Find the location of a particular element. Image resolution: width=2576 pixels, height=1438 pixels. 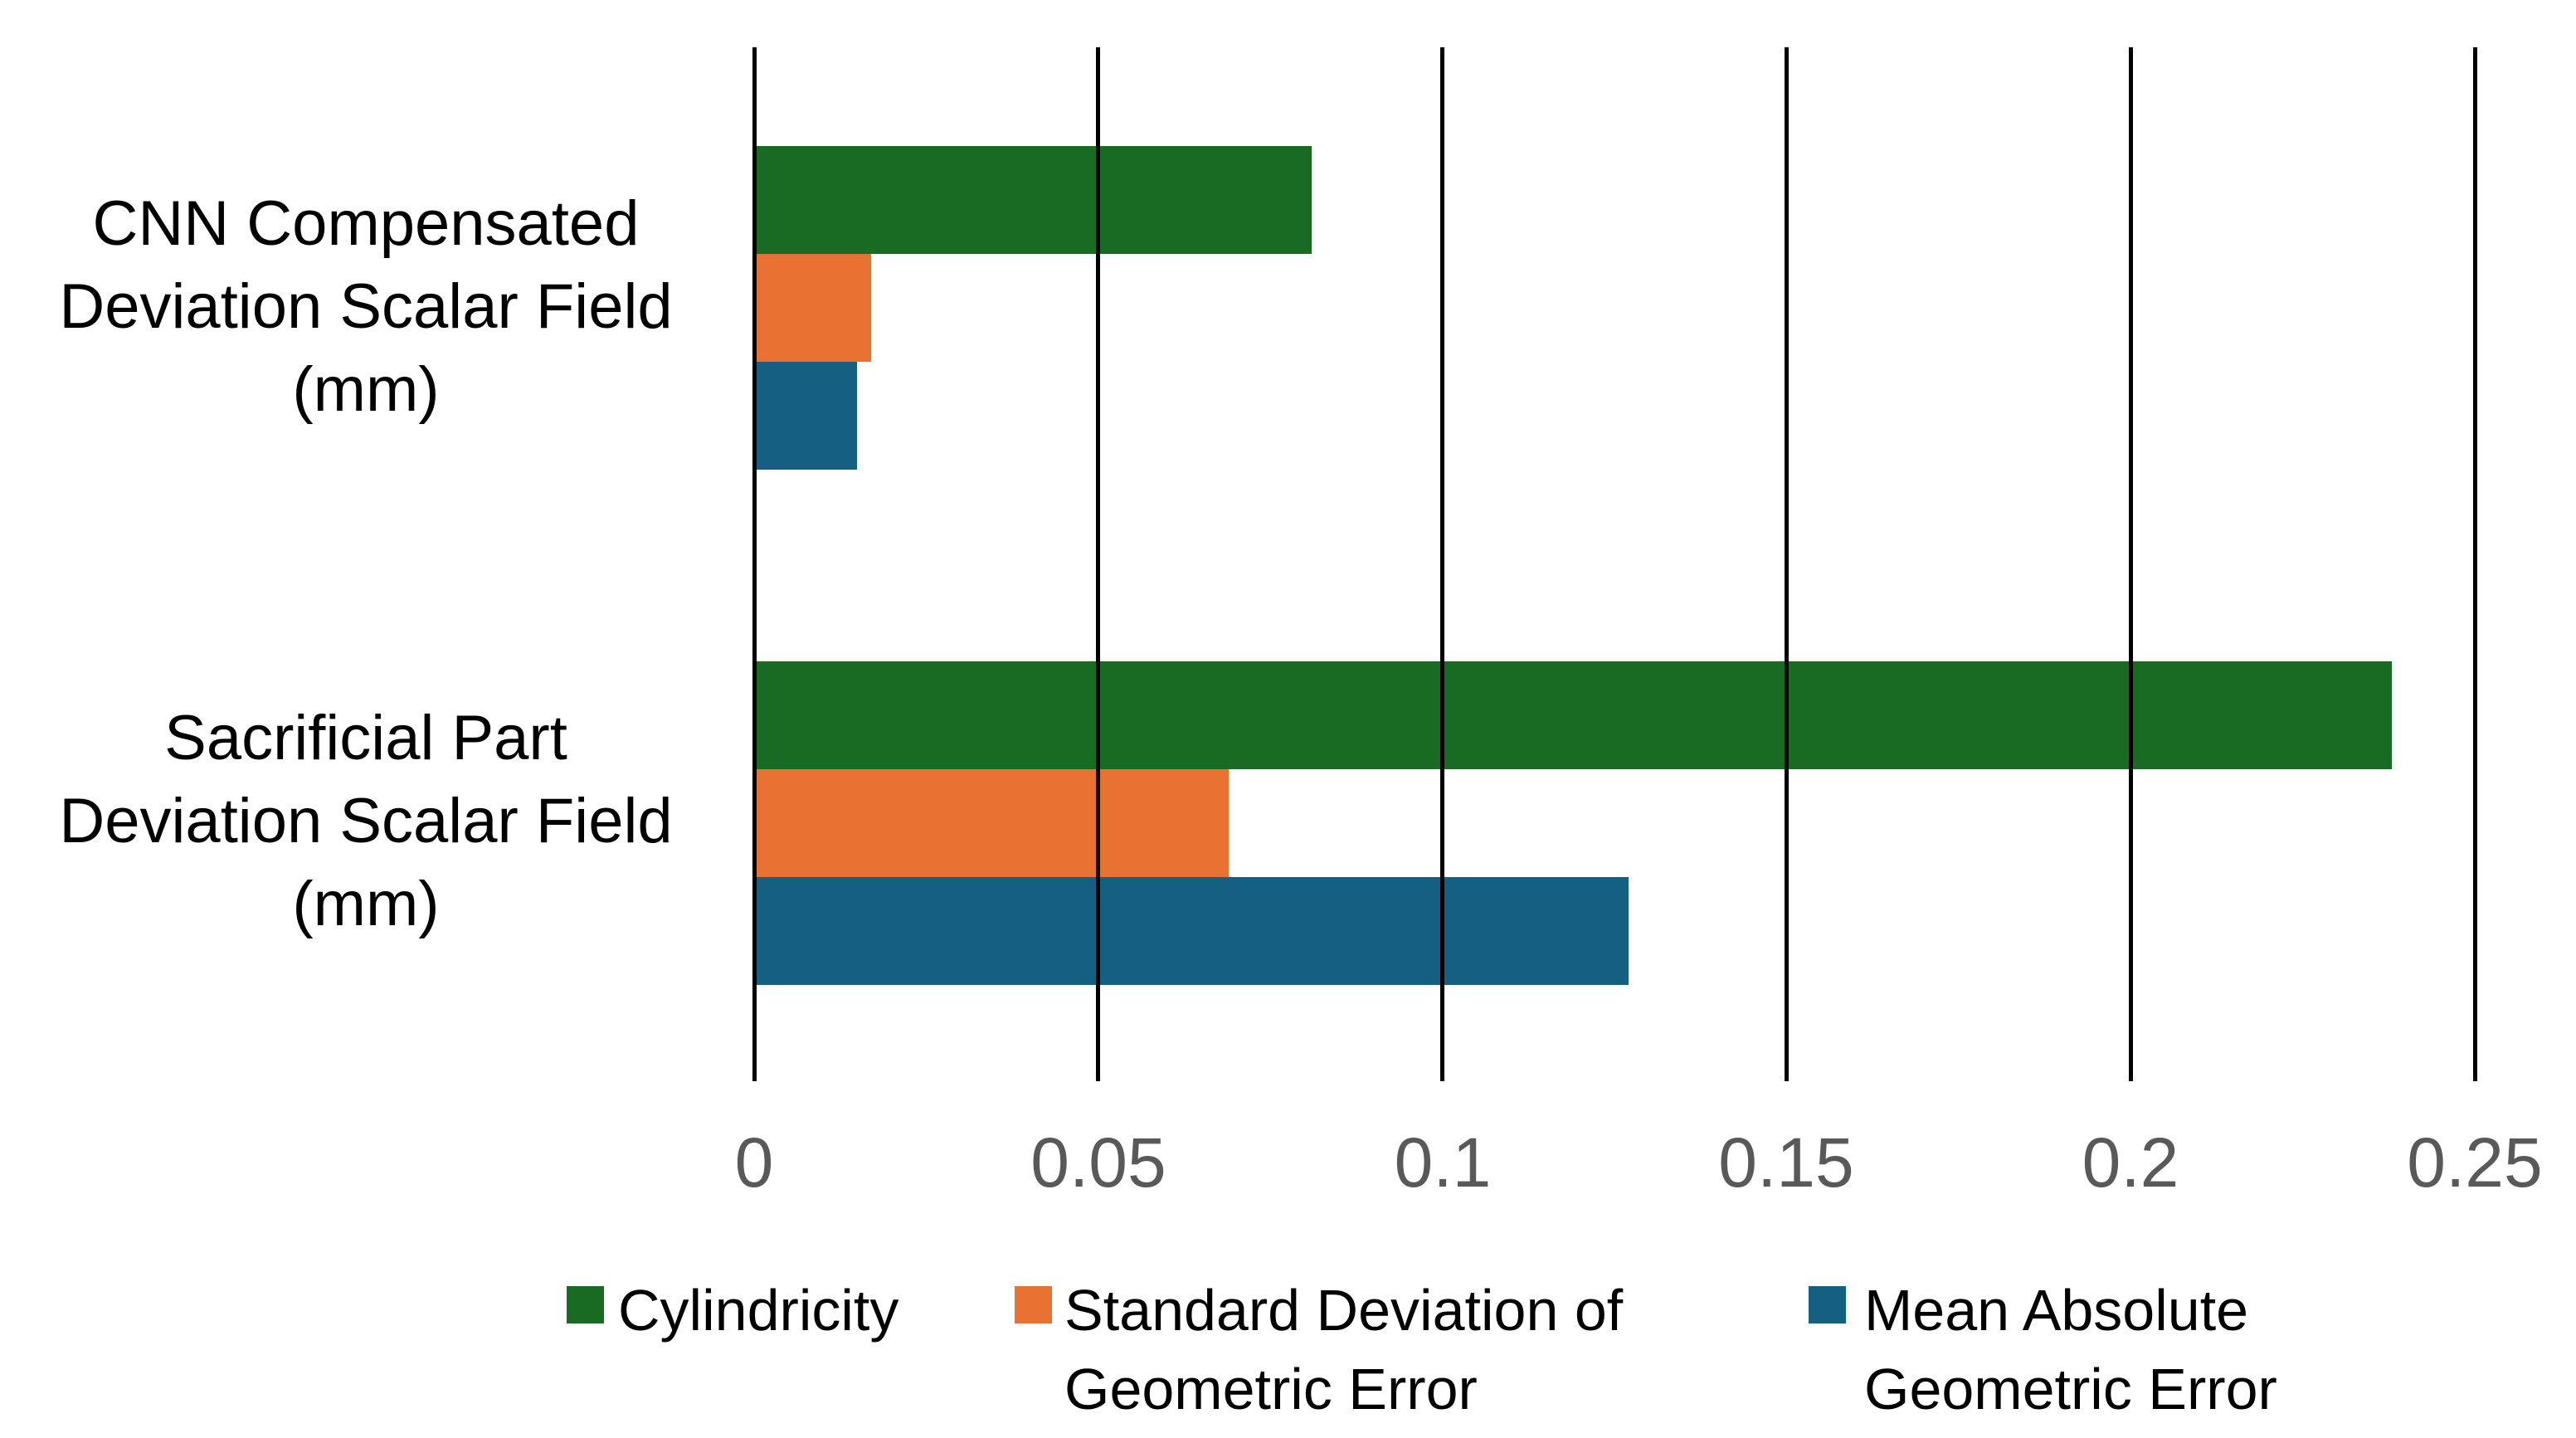

x-tick-label-0: 0 is located at coordinates (754, 1163).